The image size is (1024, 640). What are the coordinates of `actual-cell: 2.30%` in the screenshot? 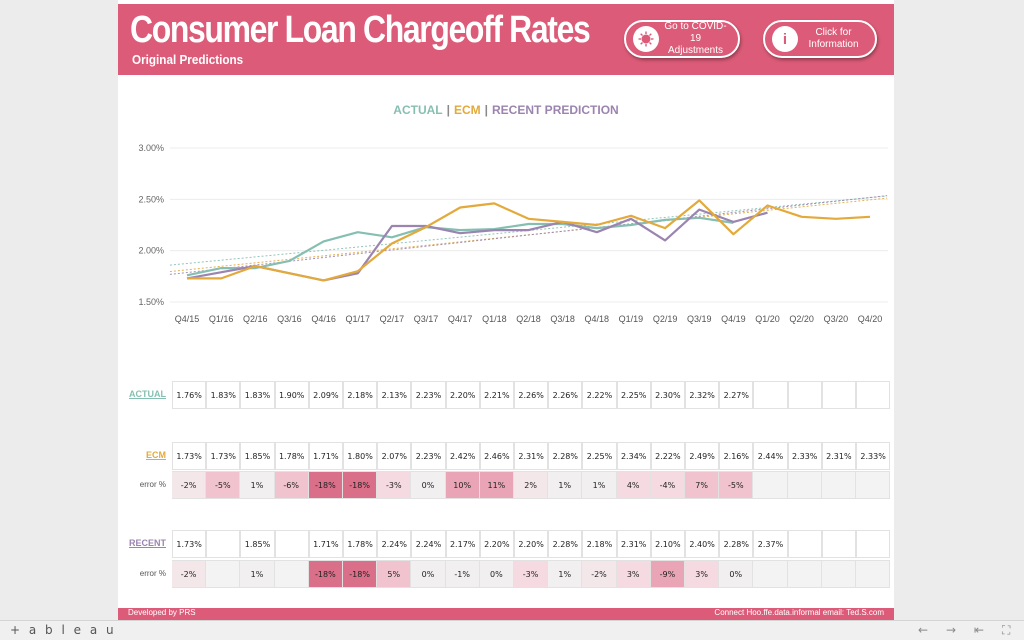 It's located at (667, 395).